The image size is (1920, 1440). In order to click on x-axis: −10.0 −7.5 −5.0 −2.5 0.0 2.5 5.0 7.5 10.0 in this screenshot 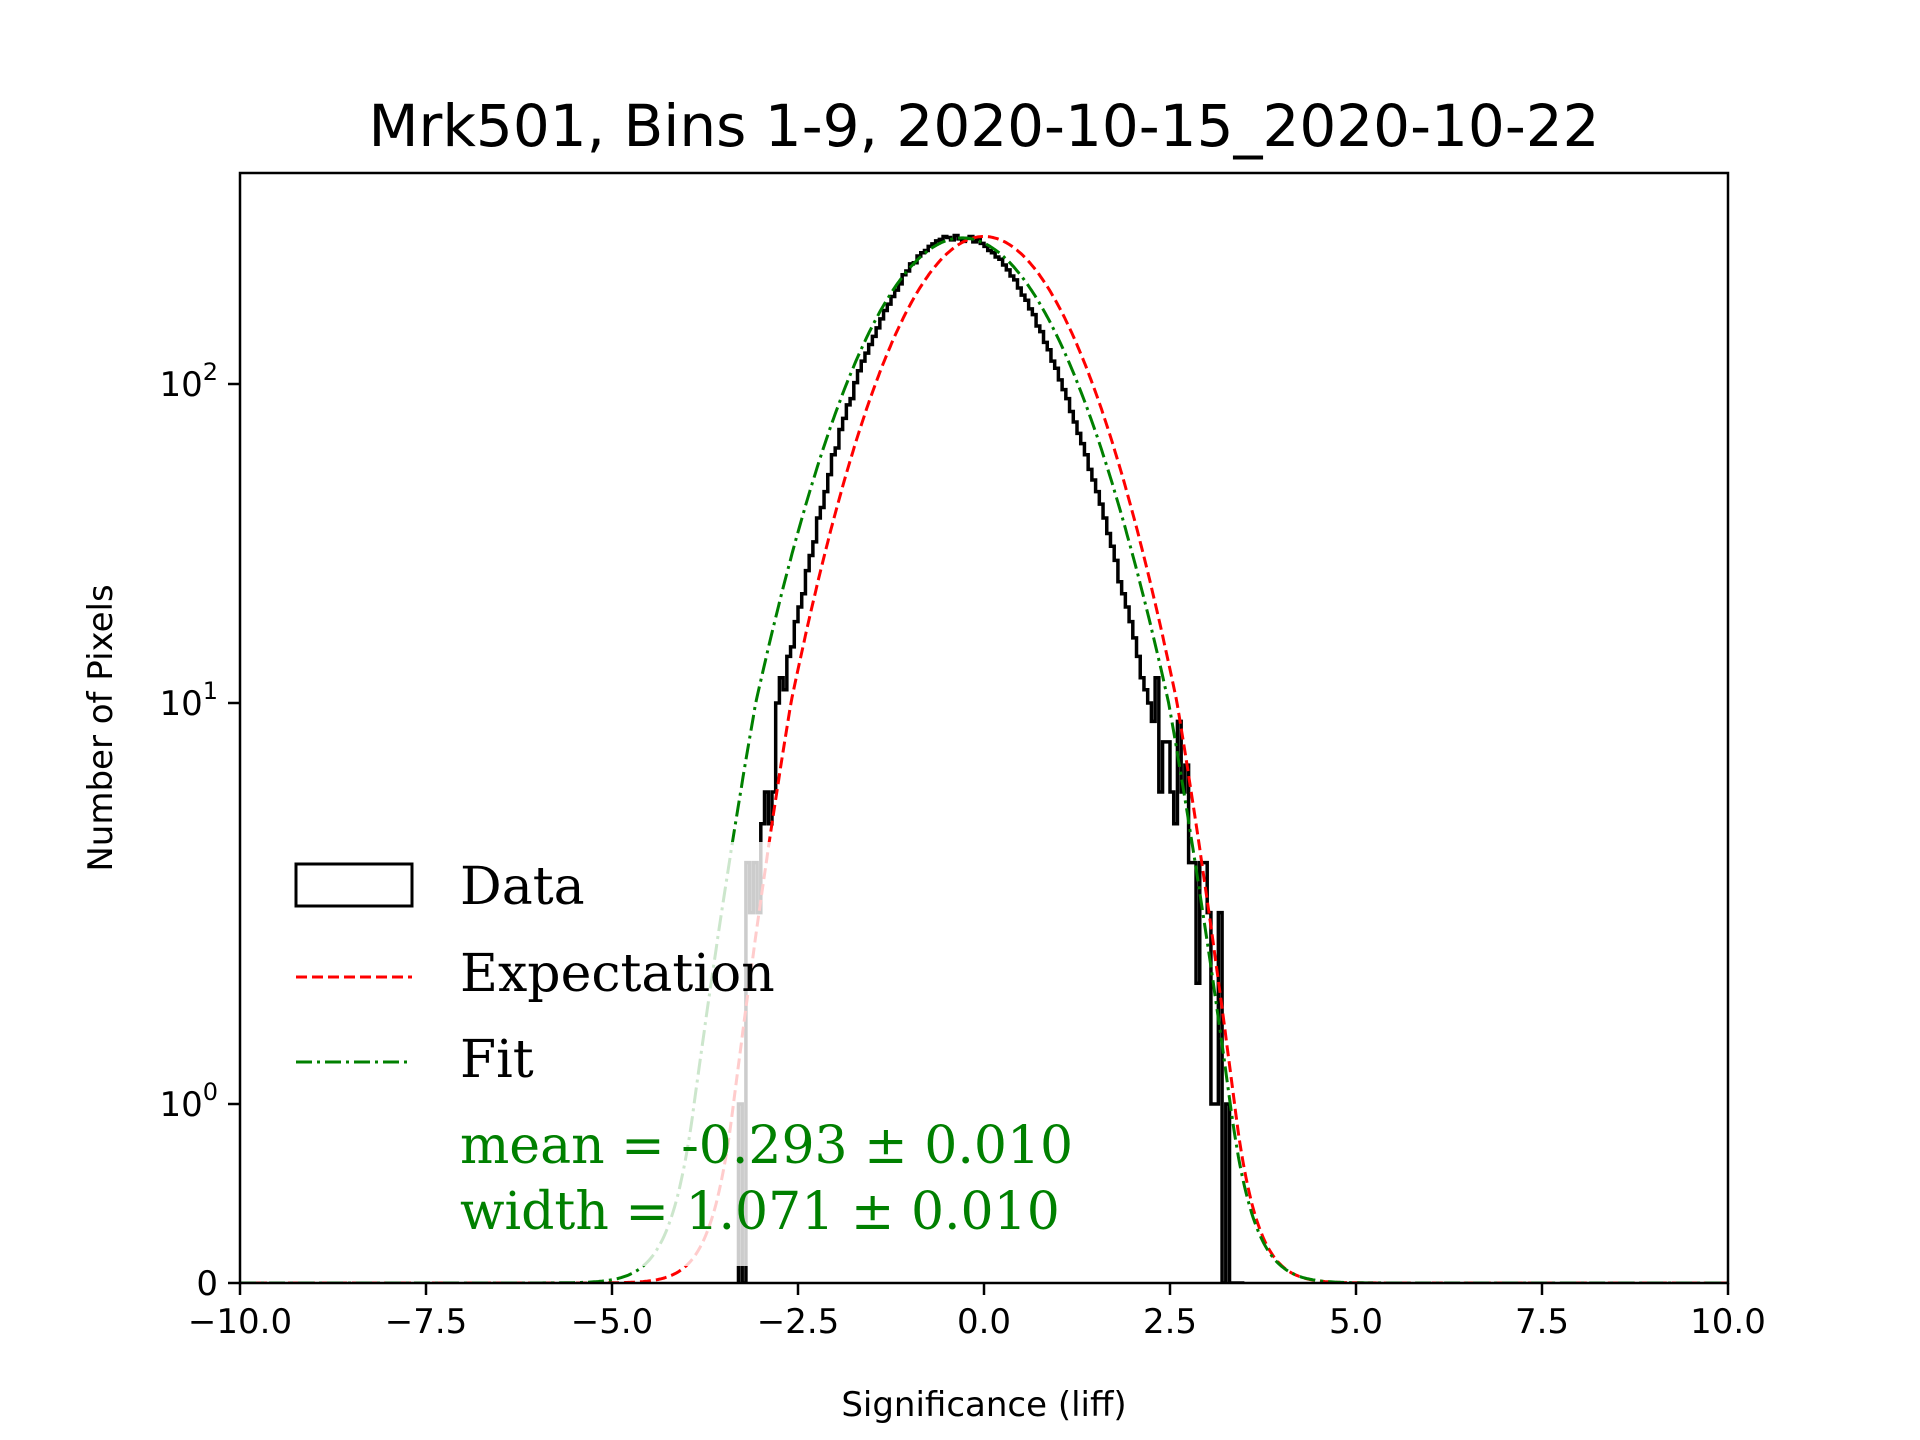, I will do `click(977, 1312)`.